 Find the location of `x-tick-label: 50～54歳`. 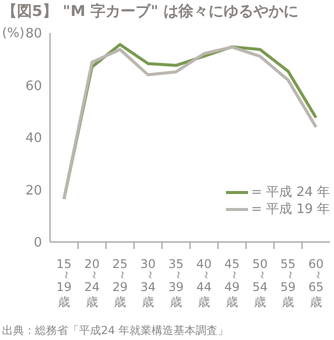

x-tick-label: 50～54歳 is located at coordinates (261, 283).